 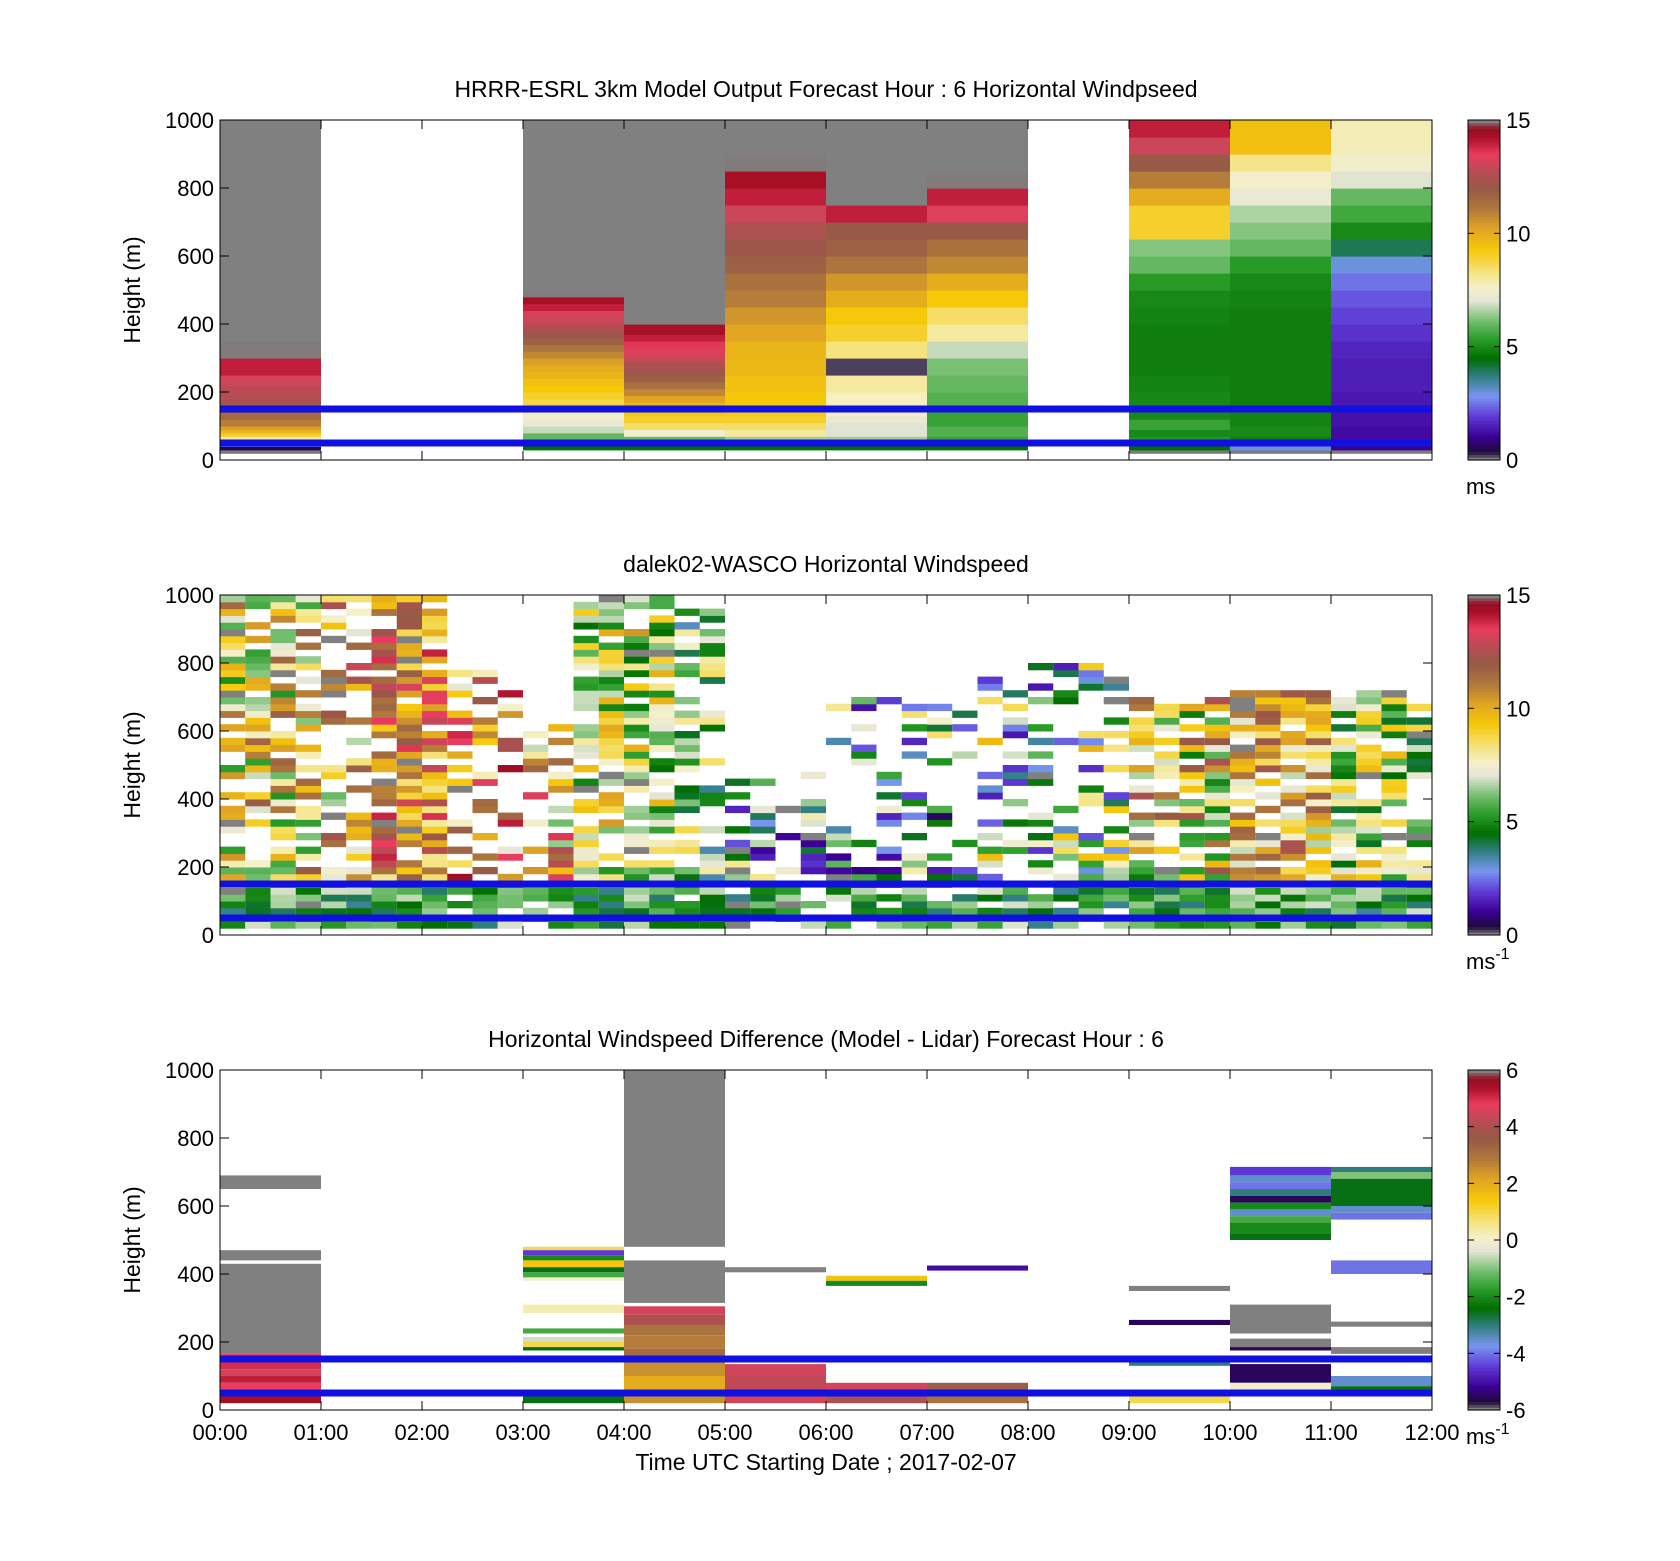 I want to click on x-tick-label: 12:00, so click(x=1431, y=1432).